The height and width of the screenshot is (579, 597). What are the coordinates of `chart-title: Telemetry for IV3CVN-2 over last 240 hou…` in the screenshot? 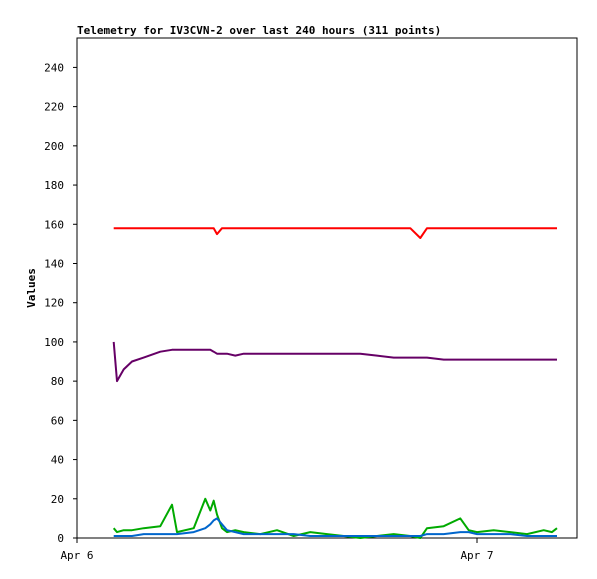 It's located at (259, 30).